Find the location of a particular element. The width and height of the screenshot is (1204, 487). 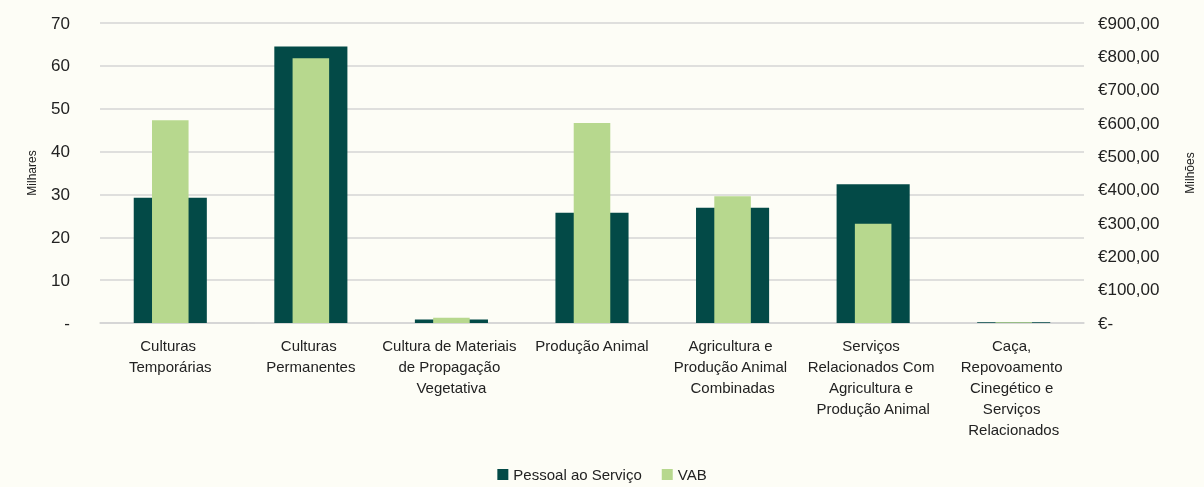

y-tick-label: 40 is located at coordinates (60, 152).